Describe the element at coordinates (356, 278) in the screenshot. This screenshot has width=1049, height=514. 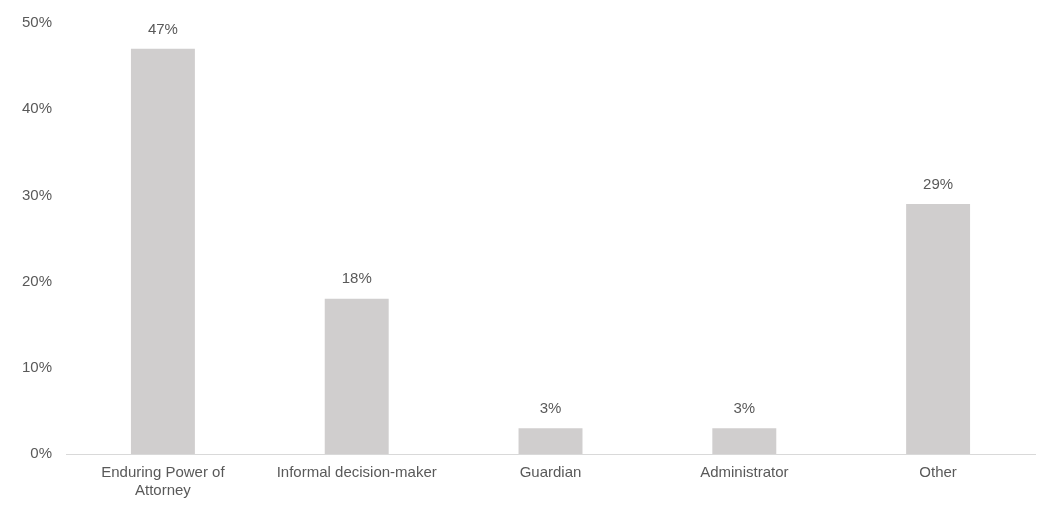
I see `data-label: 18%` at that location.